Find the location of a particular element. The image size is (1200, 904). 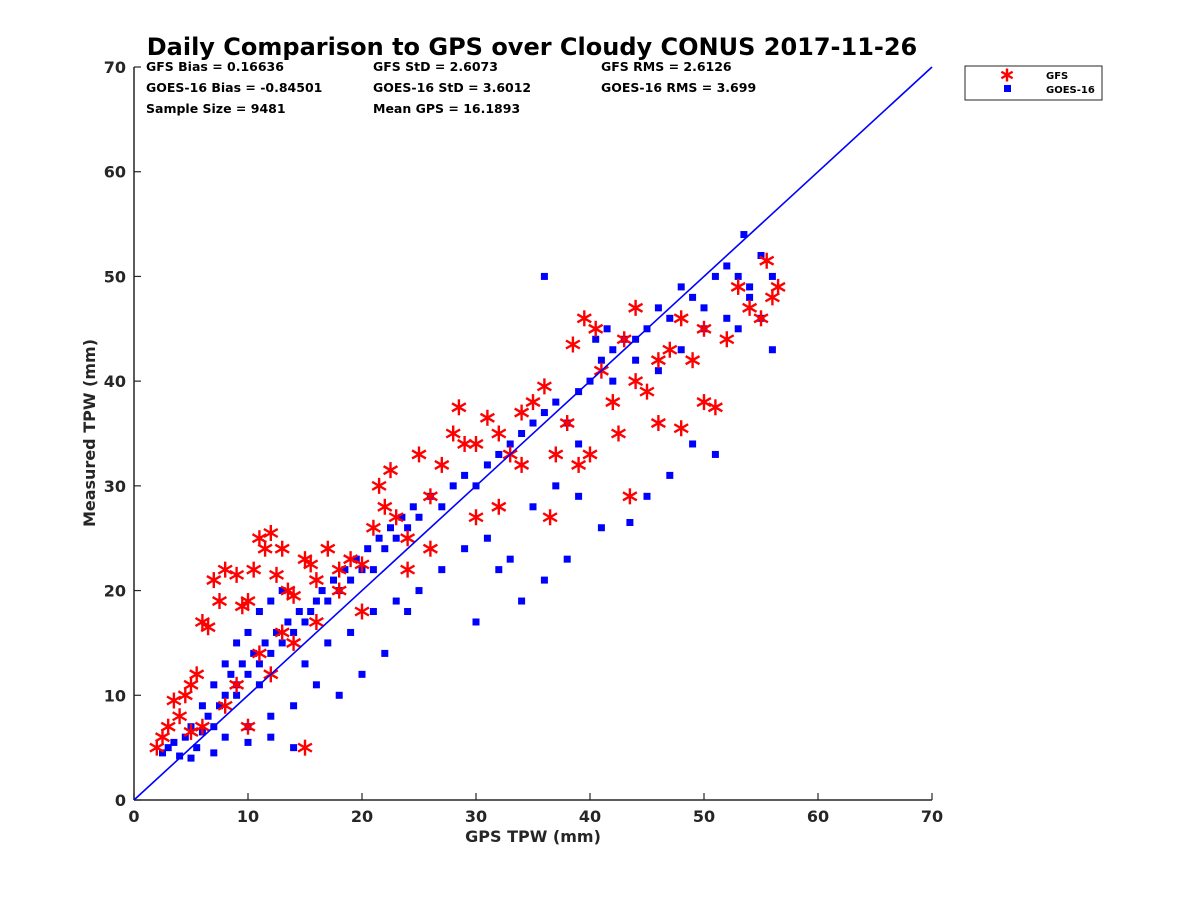

stat-text: GFS RMS = 2.6126 is located at coordinates (666, 66).